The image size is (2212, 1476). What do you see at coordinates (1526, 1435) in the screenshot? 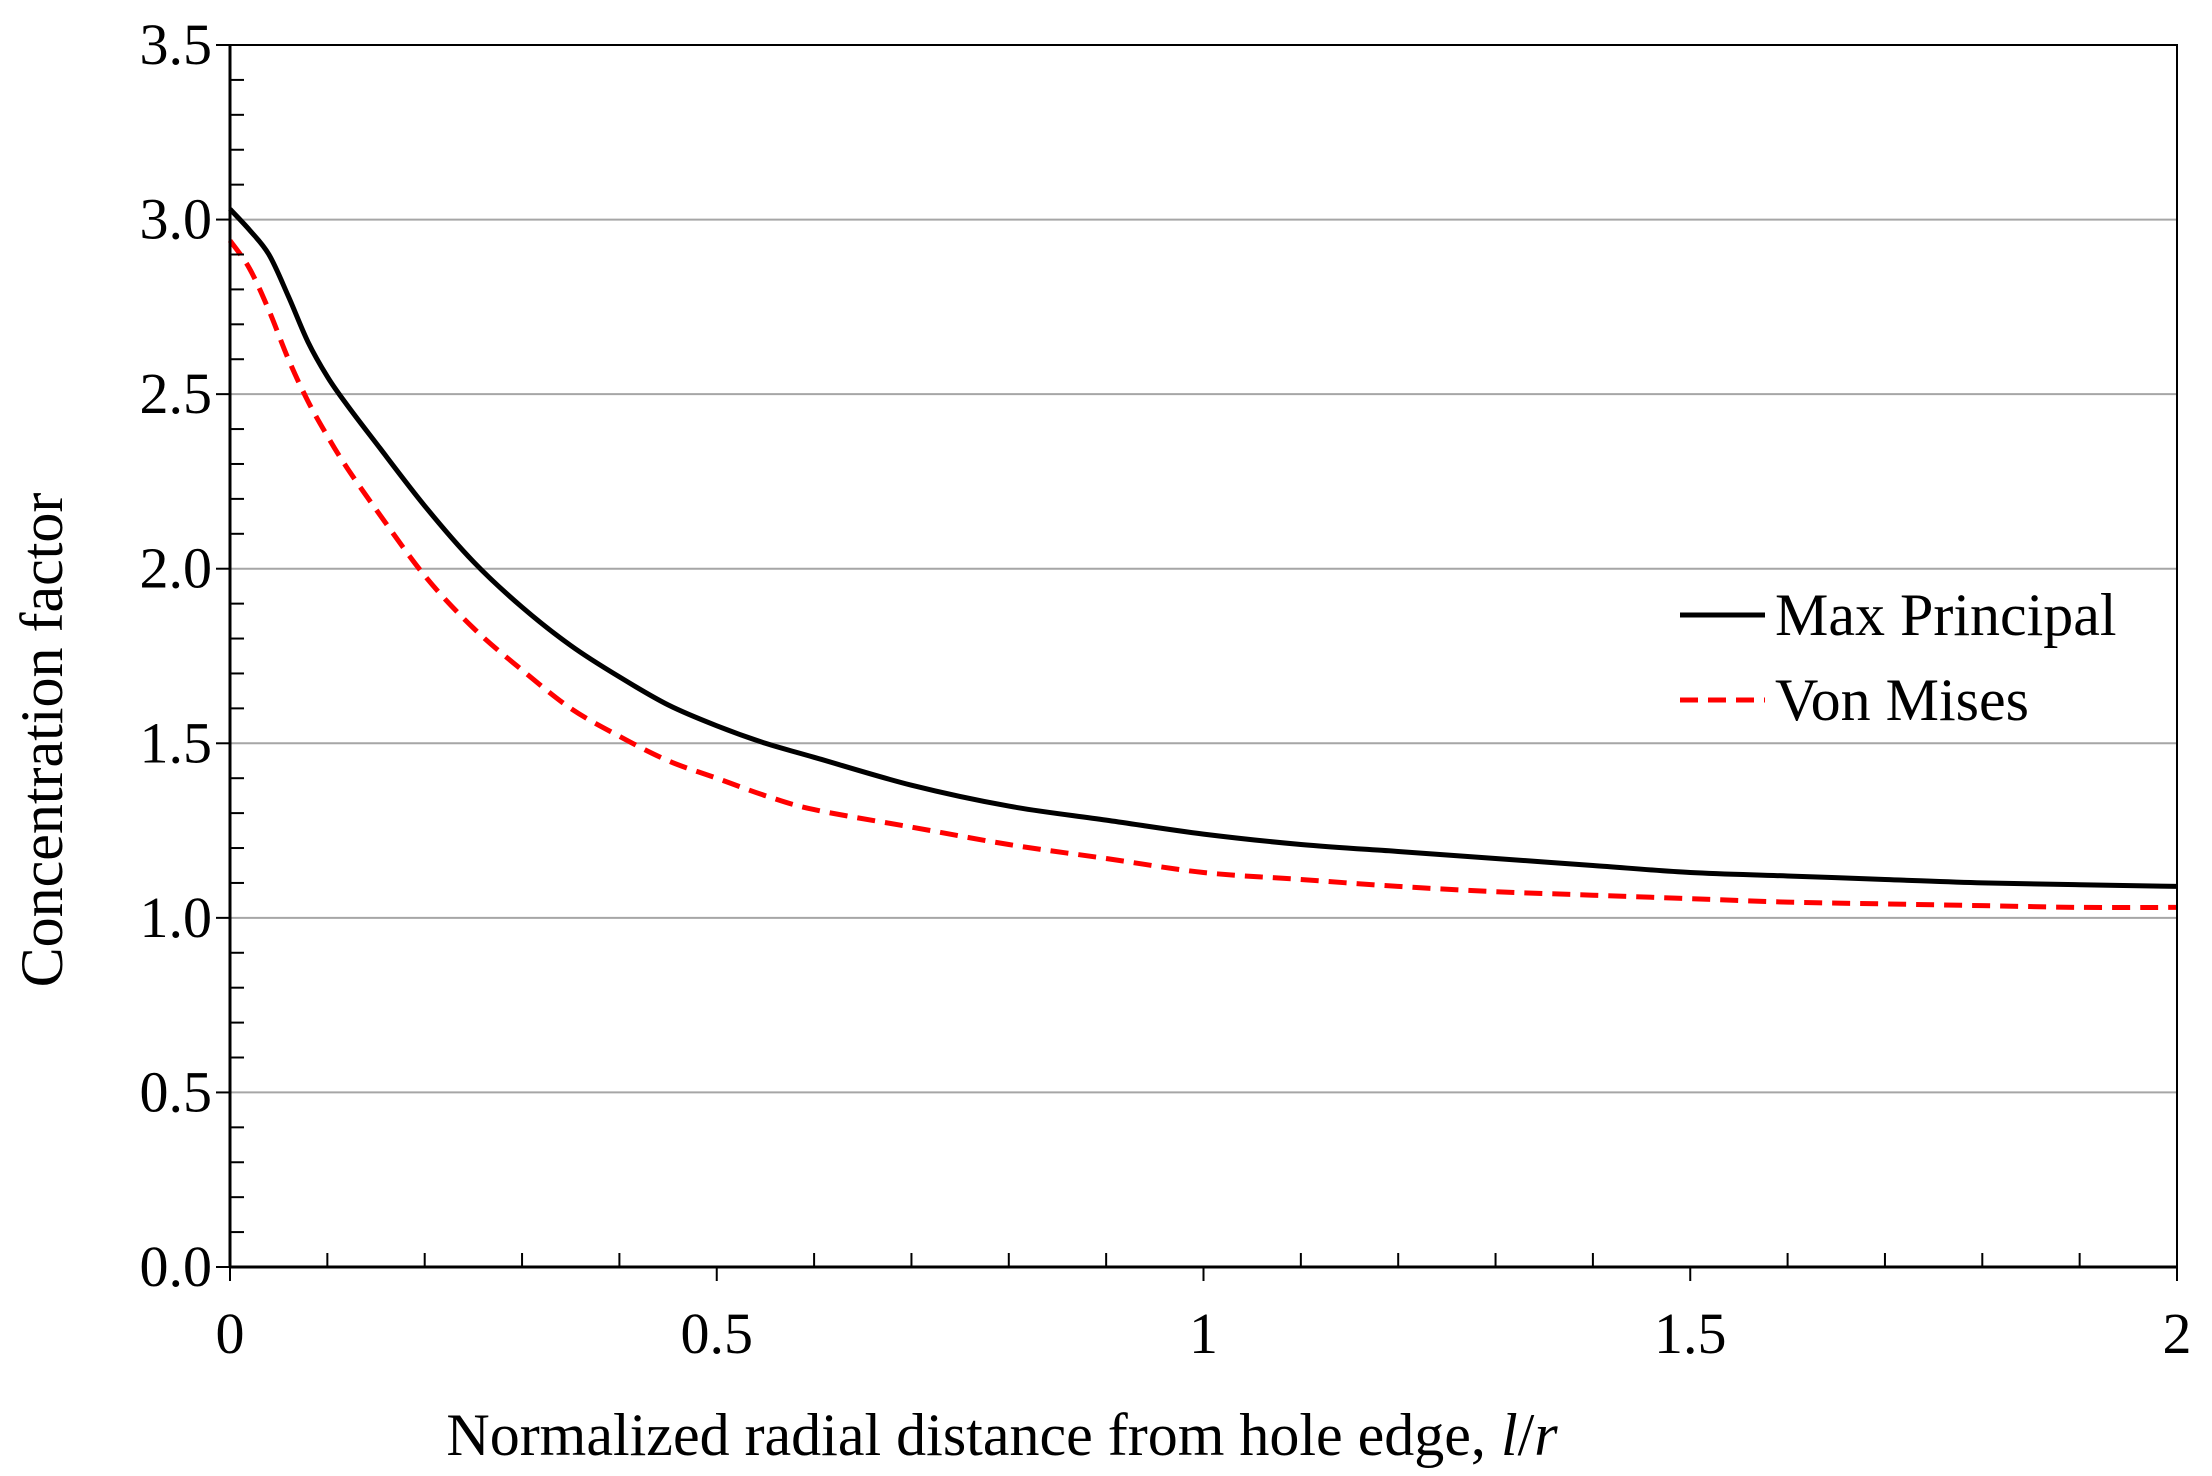
I see `x-axis-title-slash: /` at bounding box center [1526, 1435].